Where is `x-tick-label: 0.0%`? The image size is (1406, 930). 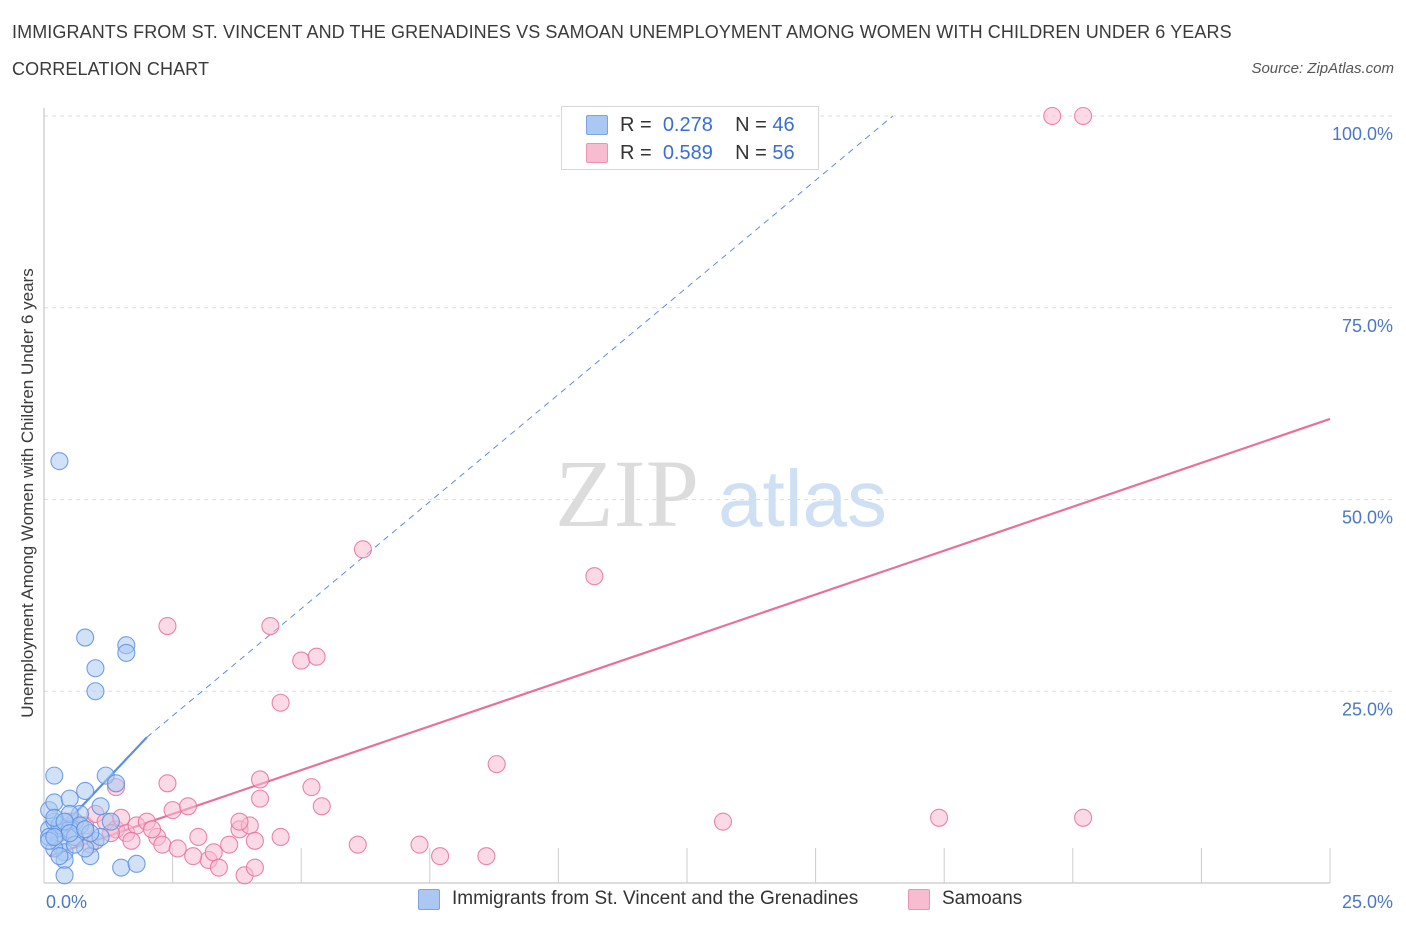 x-tick-label: 0.0% is located at coordinates (66, 902).